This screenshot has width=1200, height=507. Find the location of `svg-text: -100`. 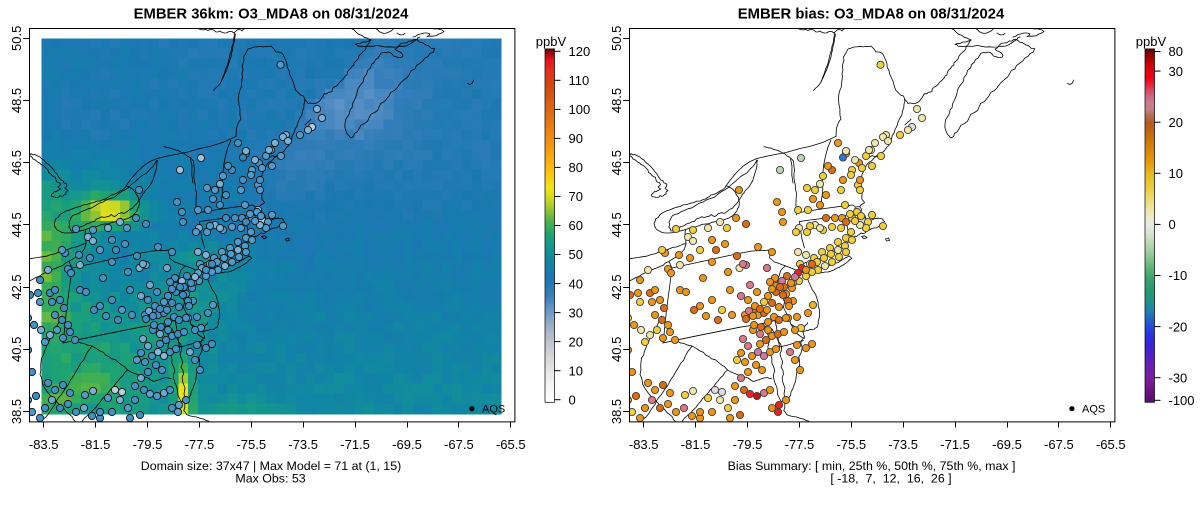

svg-text: -100 is located at coordinates (1182, 400).